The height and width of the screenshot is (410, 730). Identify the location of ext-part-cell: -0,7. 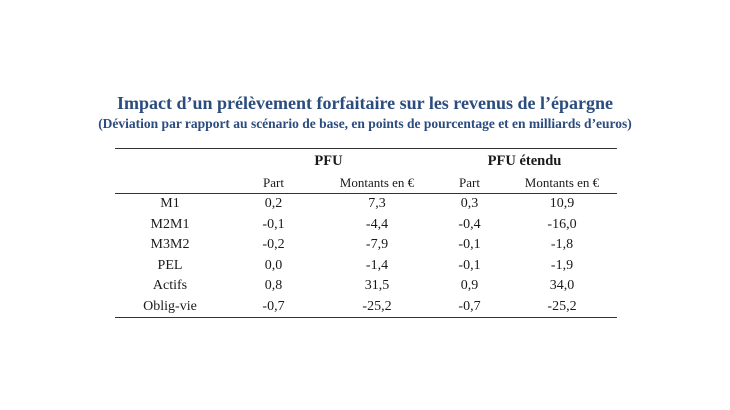
(469, 307).